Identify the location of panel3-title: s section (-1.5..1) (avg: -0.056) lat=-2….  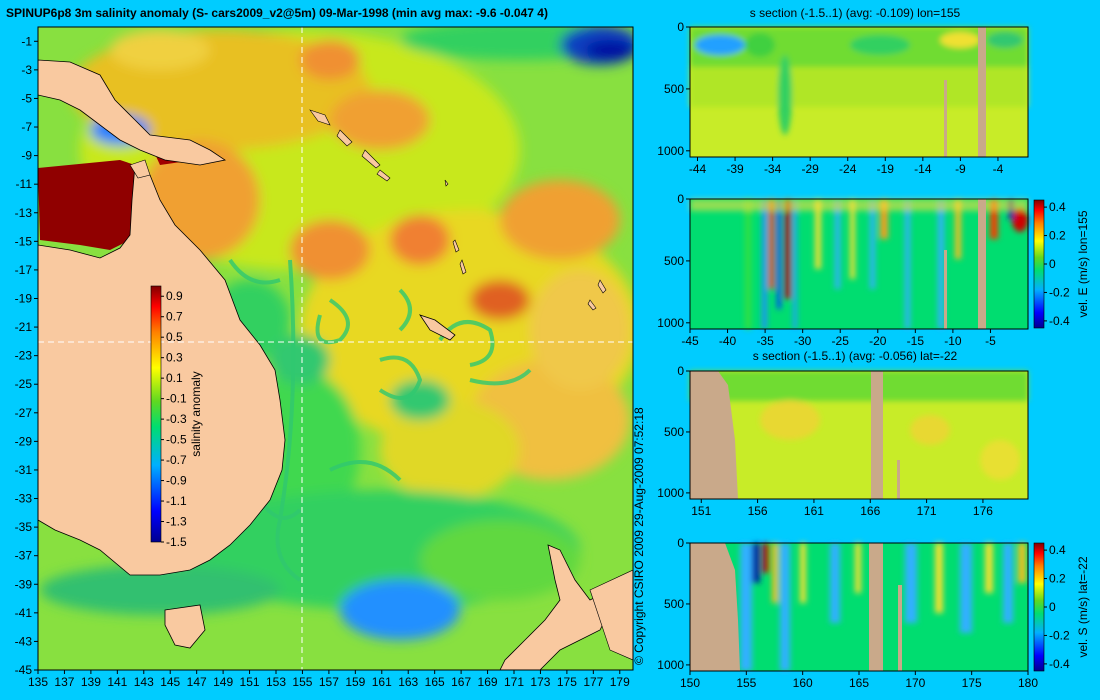
(855, 356).